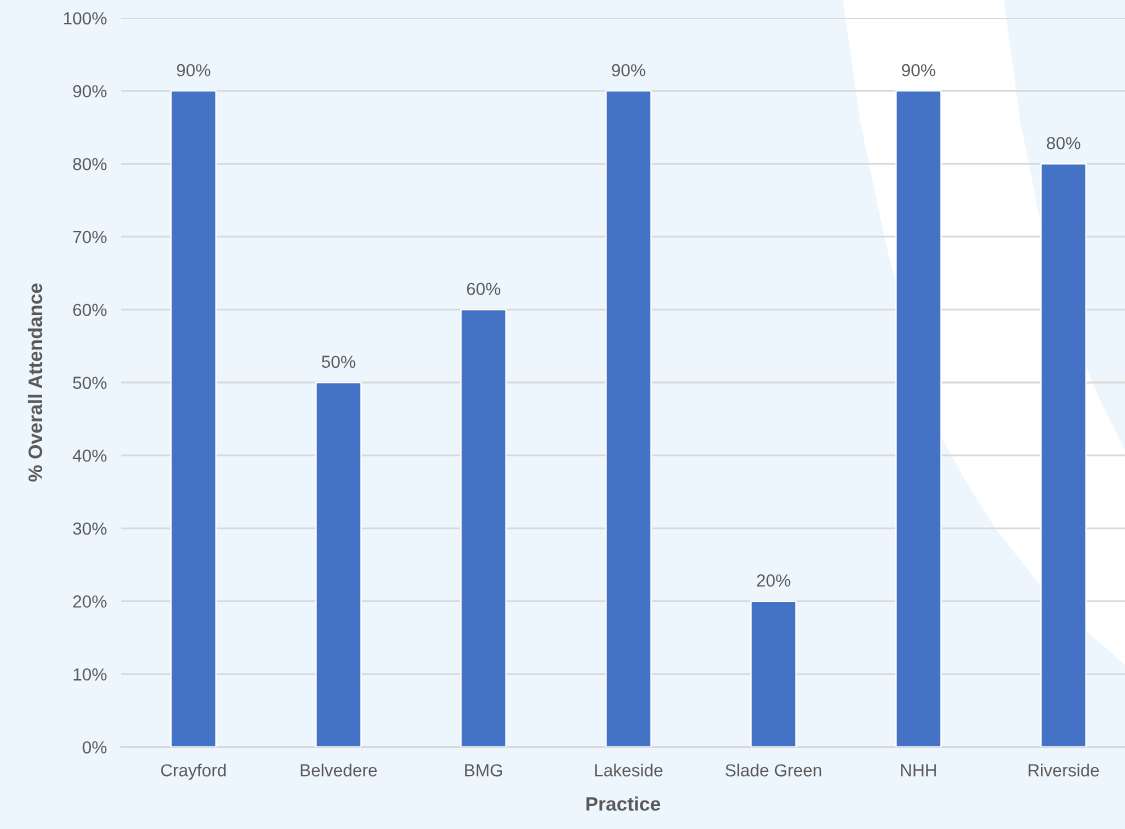  Describe the element at coordinates (85, 18) in the screenshot. I see `y-tick-label: 100%` at that location.